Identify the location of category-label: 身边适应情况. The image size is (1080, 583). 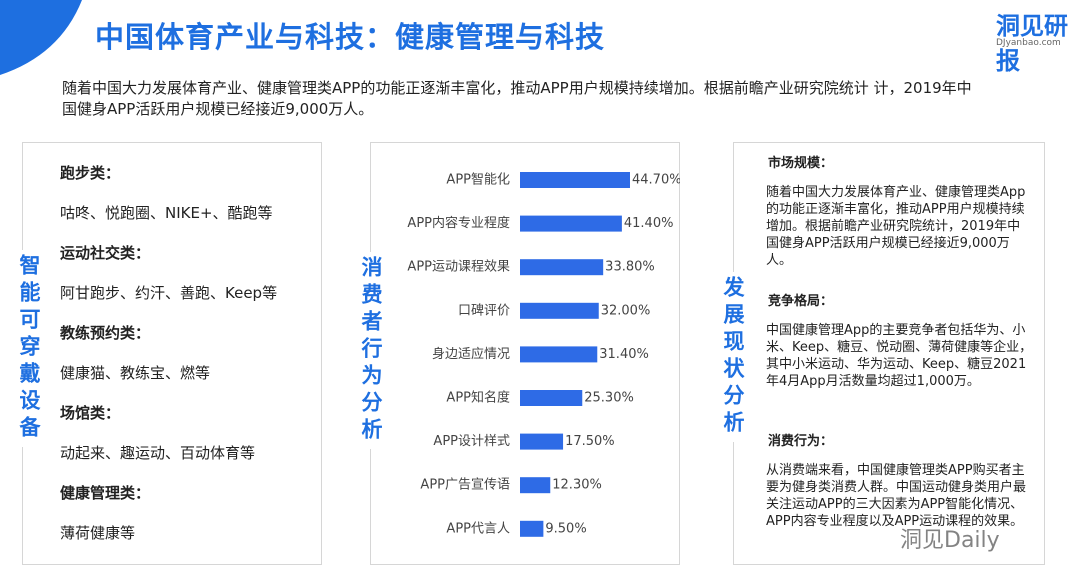
(471, 354).